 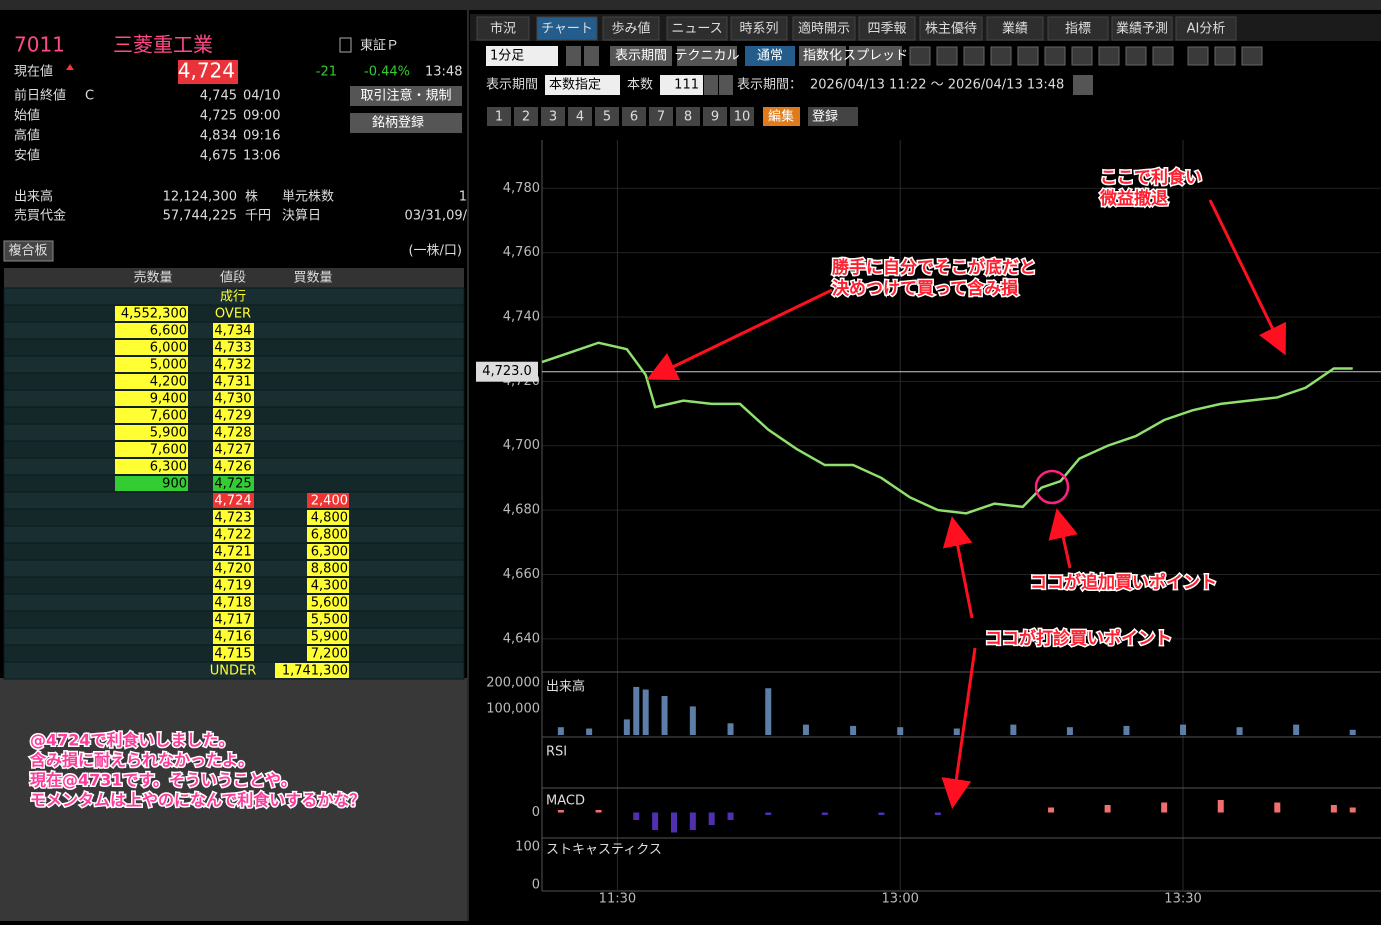 What do you see at coordinates (168, 467) in the screenshot?
I see `sell-qty: 6,300` at bounding box center [168, 467].